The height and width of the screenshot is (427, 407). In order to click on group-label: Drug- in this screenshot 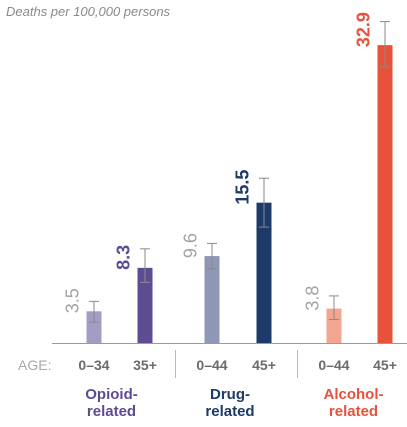, I will do `click(230, 394)`.